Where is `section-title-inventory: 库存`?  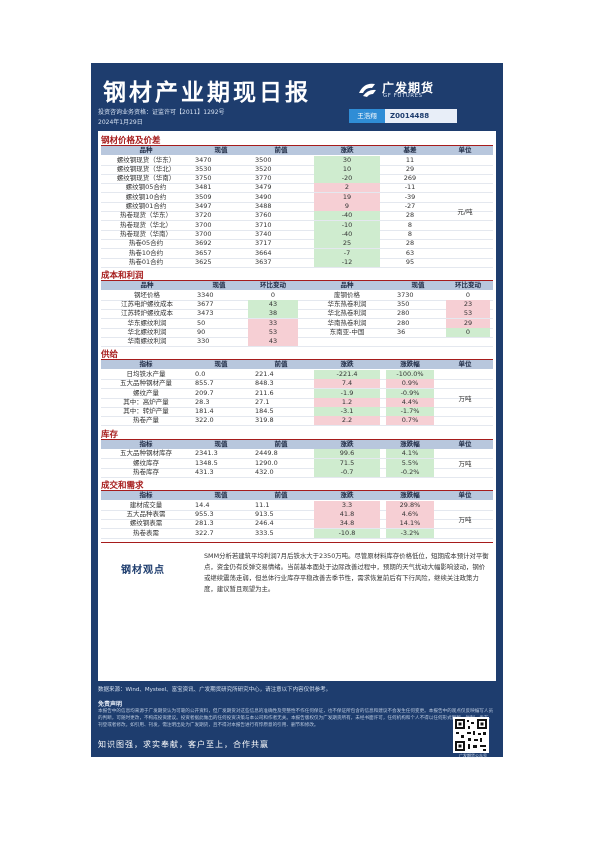 section-title-inventory: 库存 is located at coordinates (110, 434).